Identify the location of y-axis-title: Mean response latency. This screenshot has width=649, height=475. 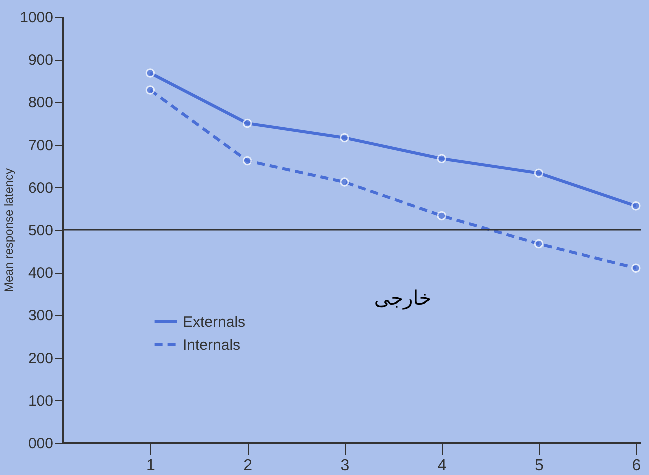
(9, 230).